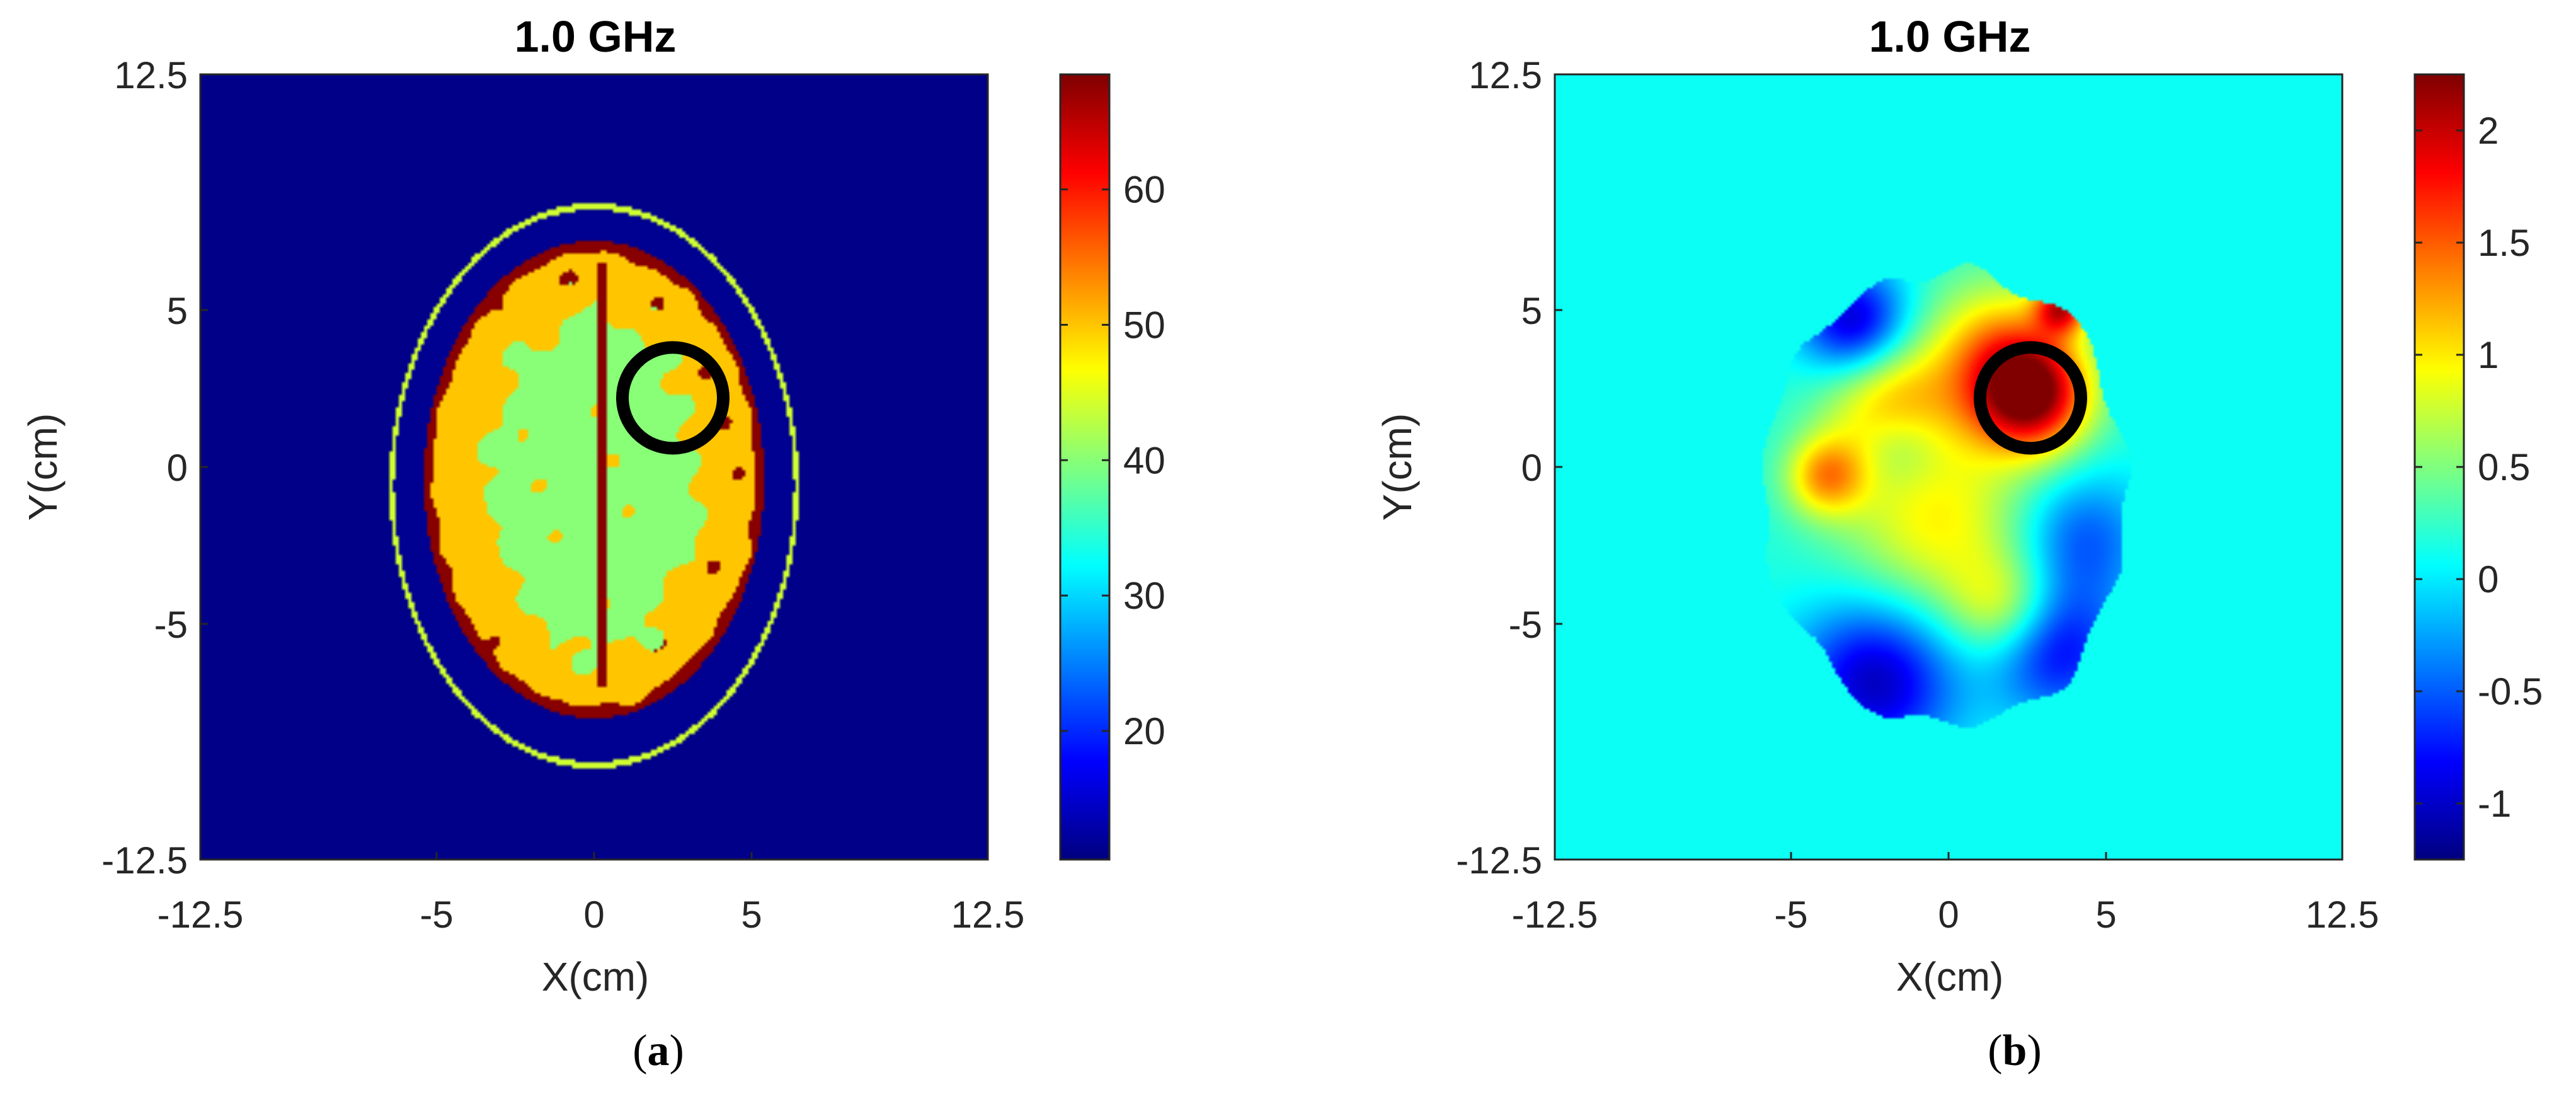 This screenshot has width=2576, height=1099. I want to click on panel-a-xtick-label: 0, so click(593, 915).